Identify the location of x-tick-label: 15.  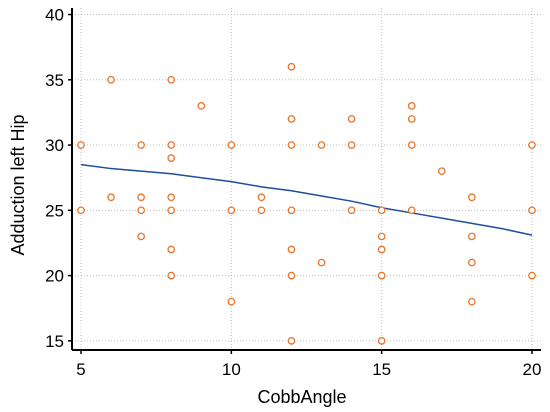
(381, 369).